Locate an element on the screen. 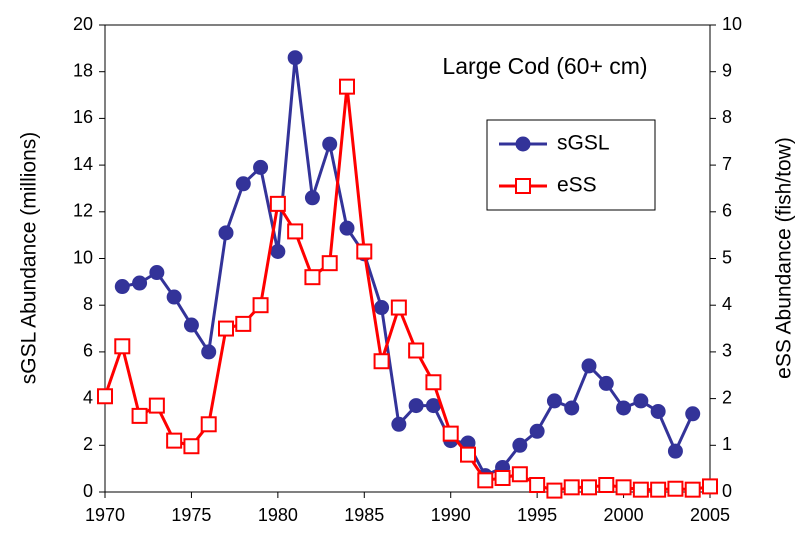 This screenshot has height=549, width=801. y2-tick-label: 9 is located at coordinates (727, 70).